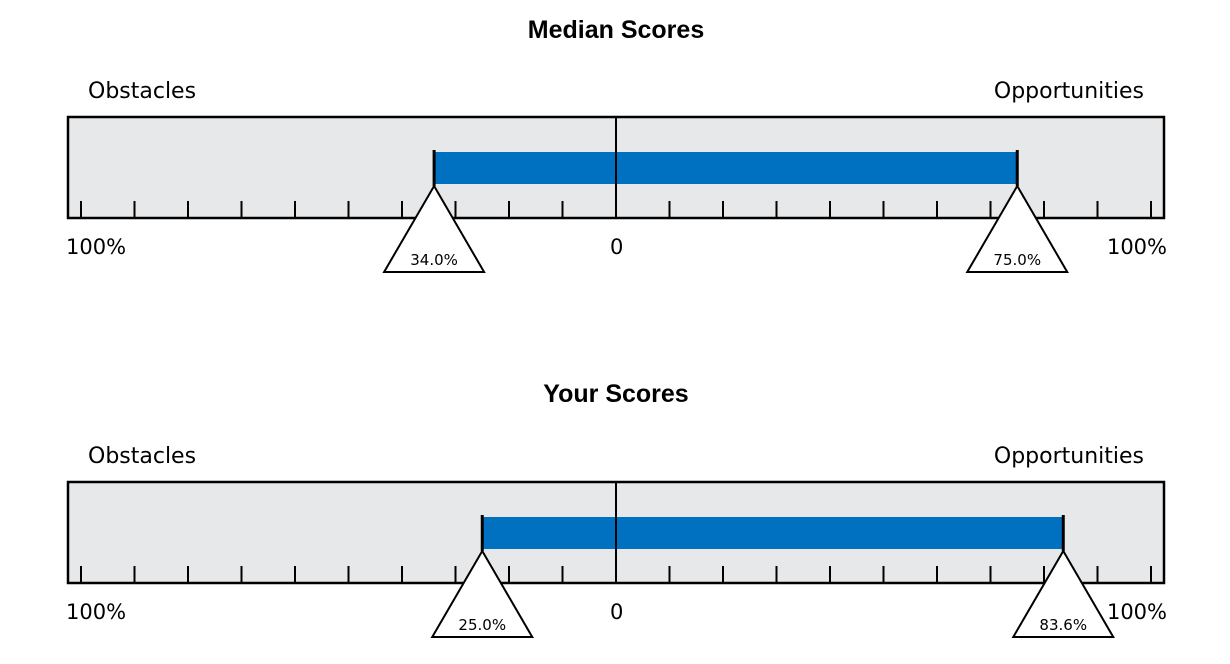 This screenshot has width=1230, height=664. I want to click on opportunities-marker-label: 75.0%, so click(1017, 260).